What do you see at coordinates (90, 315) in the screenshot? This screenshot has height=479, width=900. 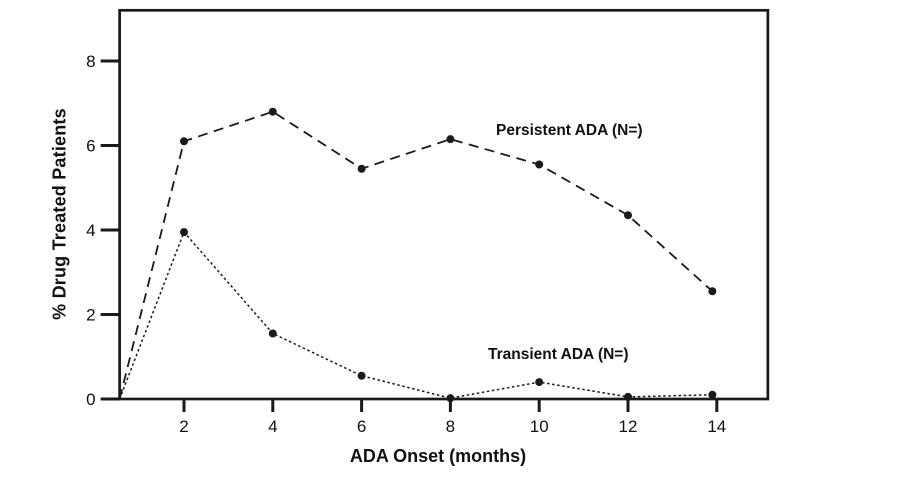 I see `y-tick-label: 2` at bounding box center [90, 315].